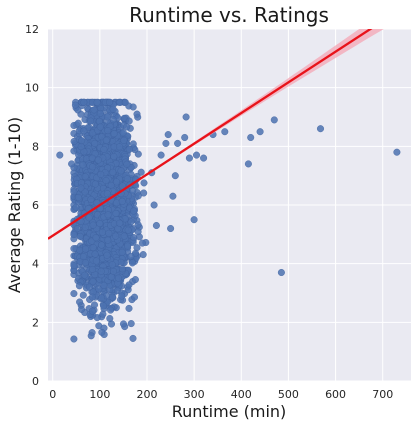  What do you see at coordinates (35, 205) in the screenshot?
I see `y-tick-label: 6` at bounding box center [35, 205].